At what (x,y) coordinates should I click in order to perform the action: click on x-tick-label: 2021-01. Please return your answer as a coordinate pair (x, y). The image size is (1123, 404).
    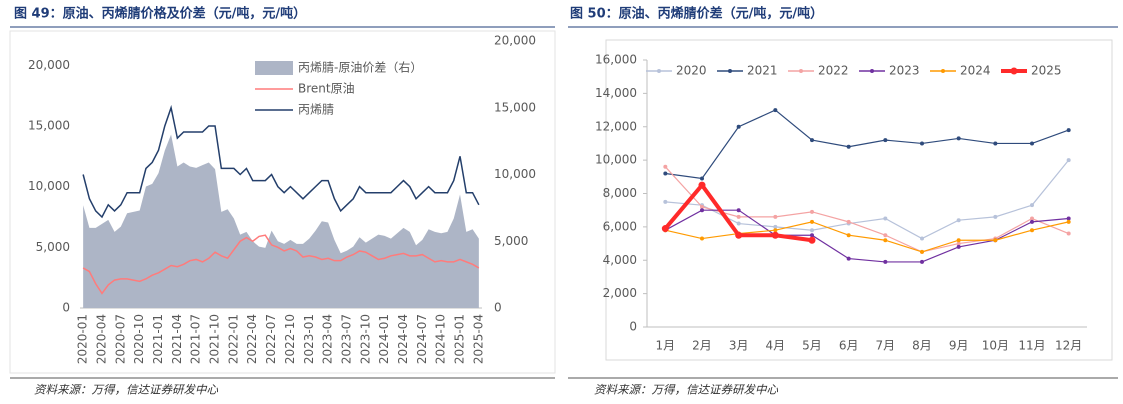
    Looking at the image, I should click on (158, 339).